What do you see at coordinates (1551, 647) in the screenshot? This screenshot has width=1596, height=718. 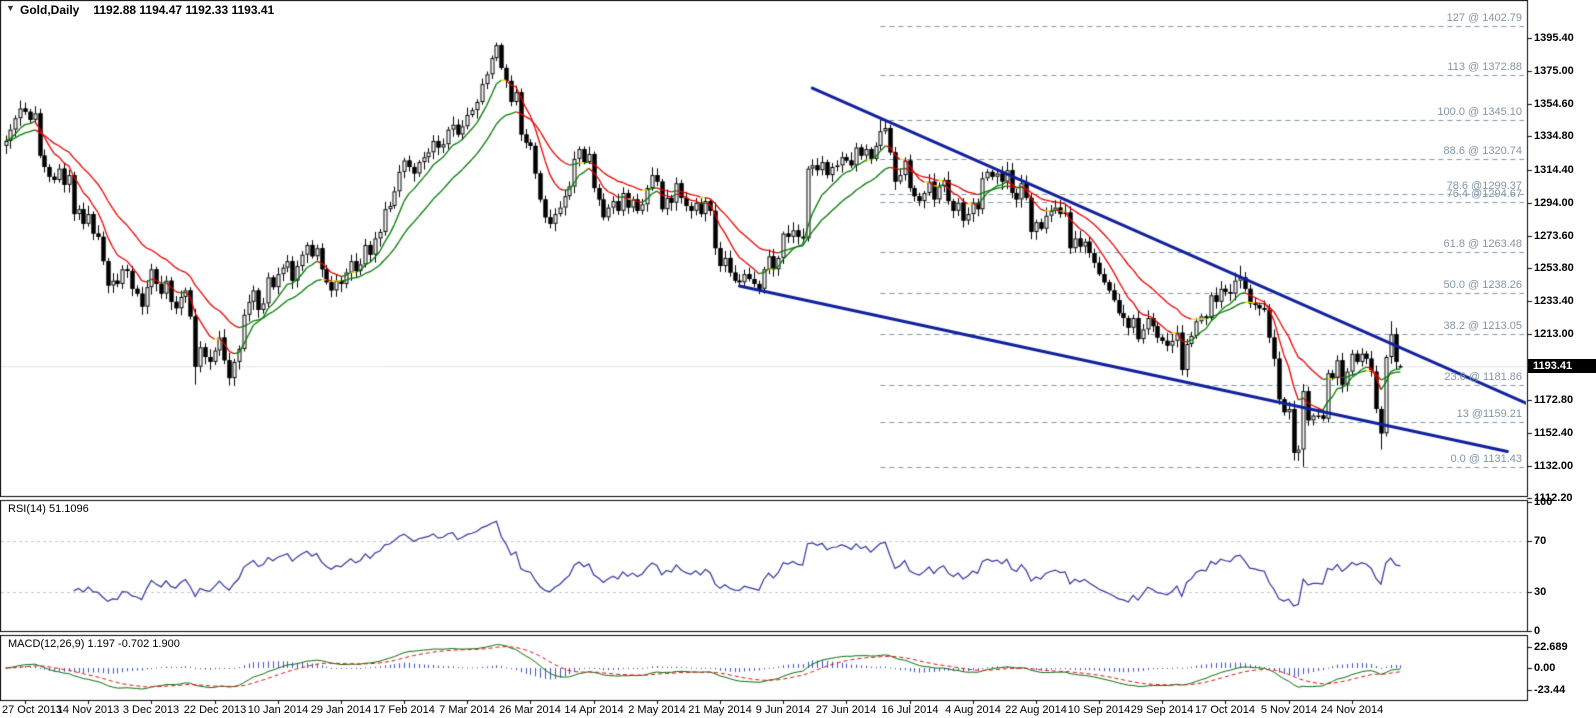 I see `macd-tick-label: 22.689` at bounding box center [1551, 647].